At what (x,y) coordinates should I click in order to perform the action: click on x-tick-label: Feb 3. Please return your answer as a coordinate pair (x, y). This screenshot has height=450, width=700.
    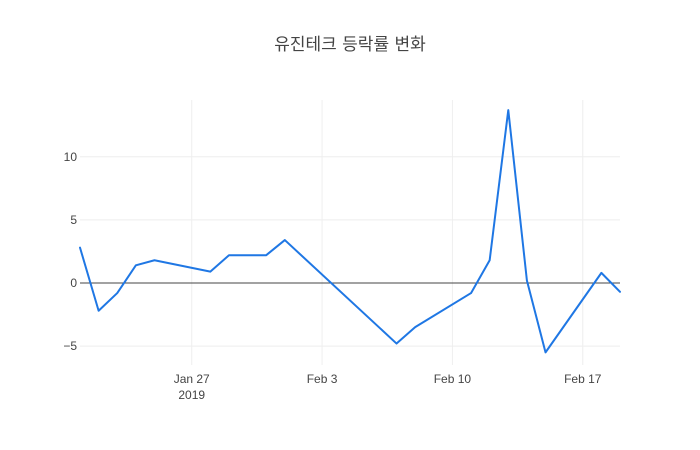
    Looking at the image, I should click on (322, 379).